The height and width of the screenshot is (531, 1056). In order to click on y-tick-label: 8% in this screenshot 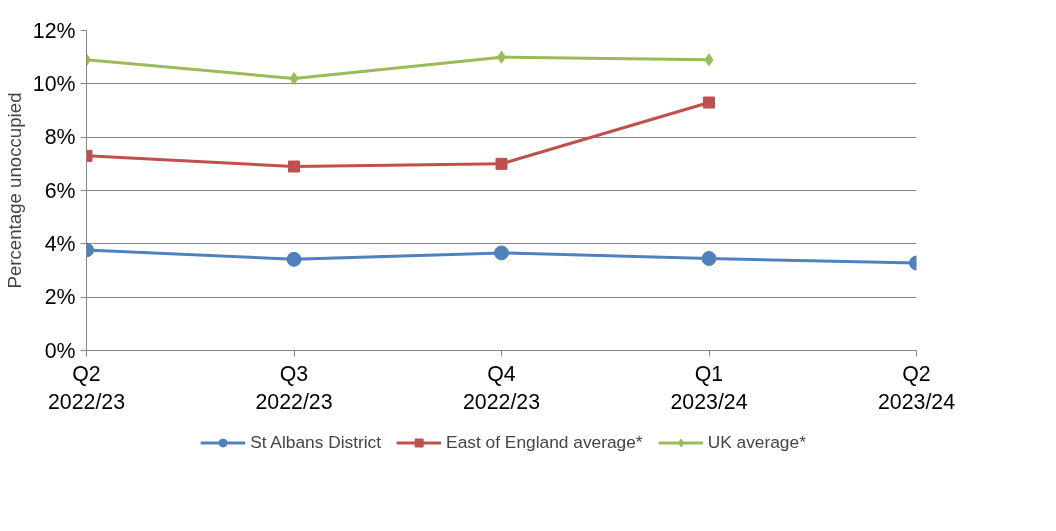, I will do `click(60, 137)`.